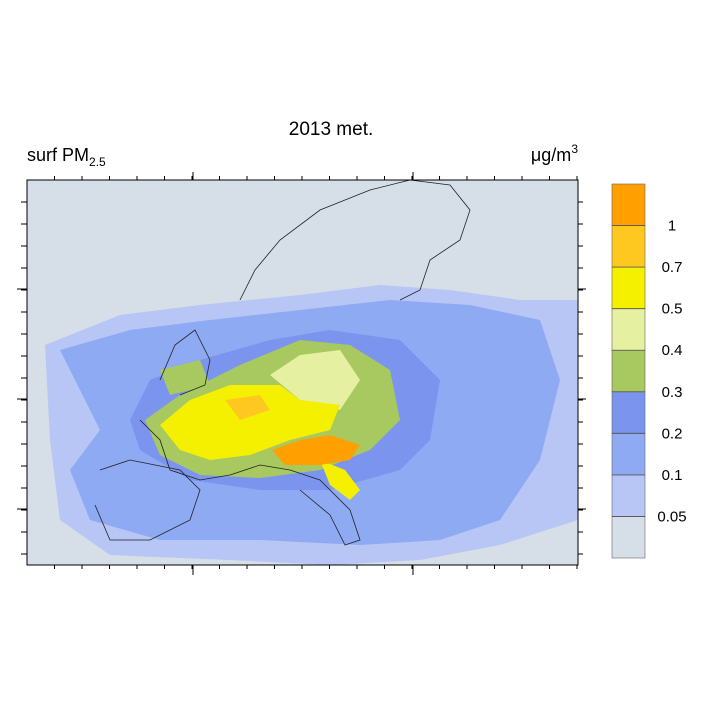  I want to click on colorbar-label: 0.3, so click(672, 392).